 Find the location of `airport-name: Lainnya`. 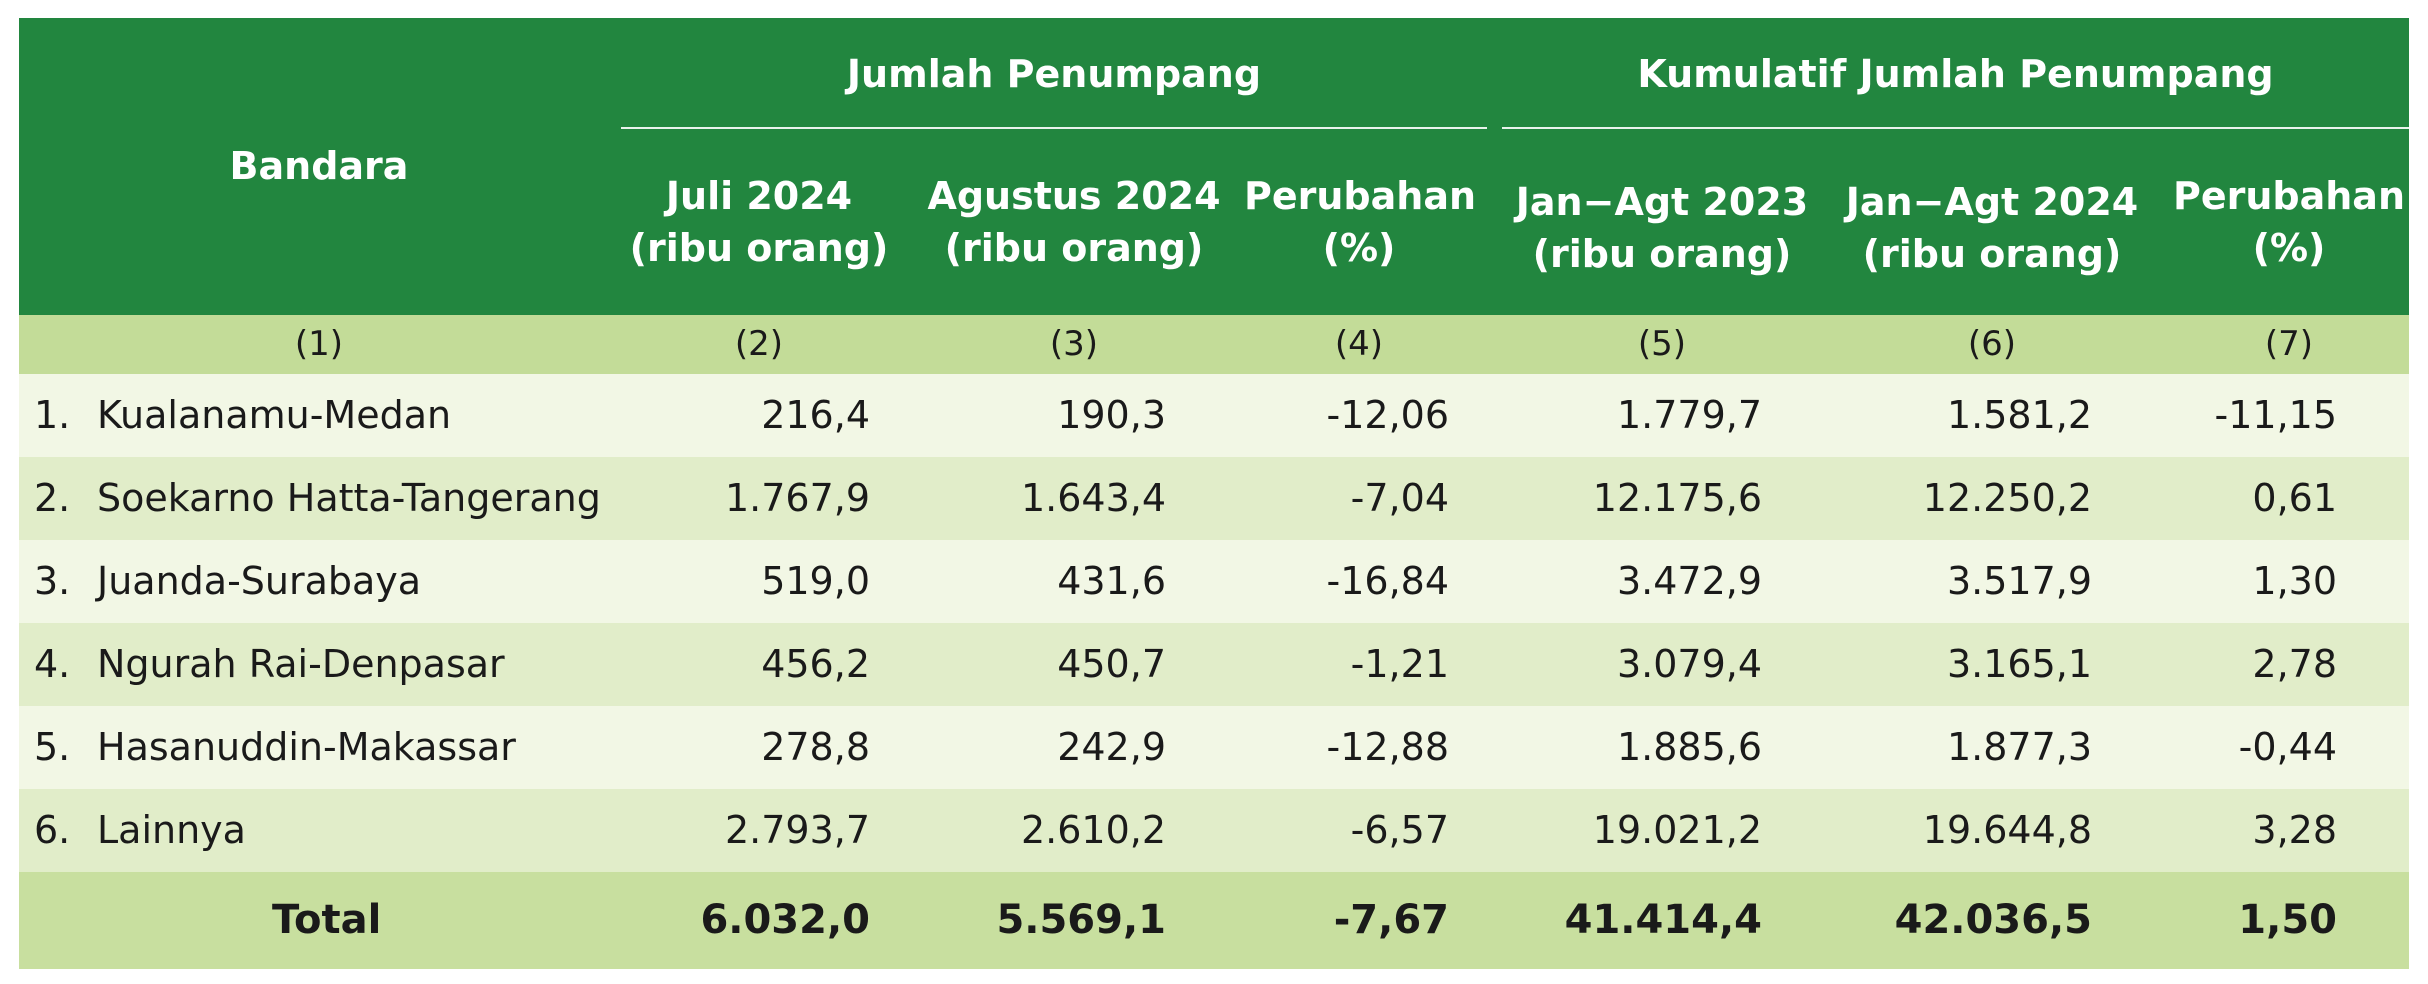

airport-name: Lainnya is located at coordinates (171, 830).